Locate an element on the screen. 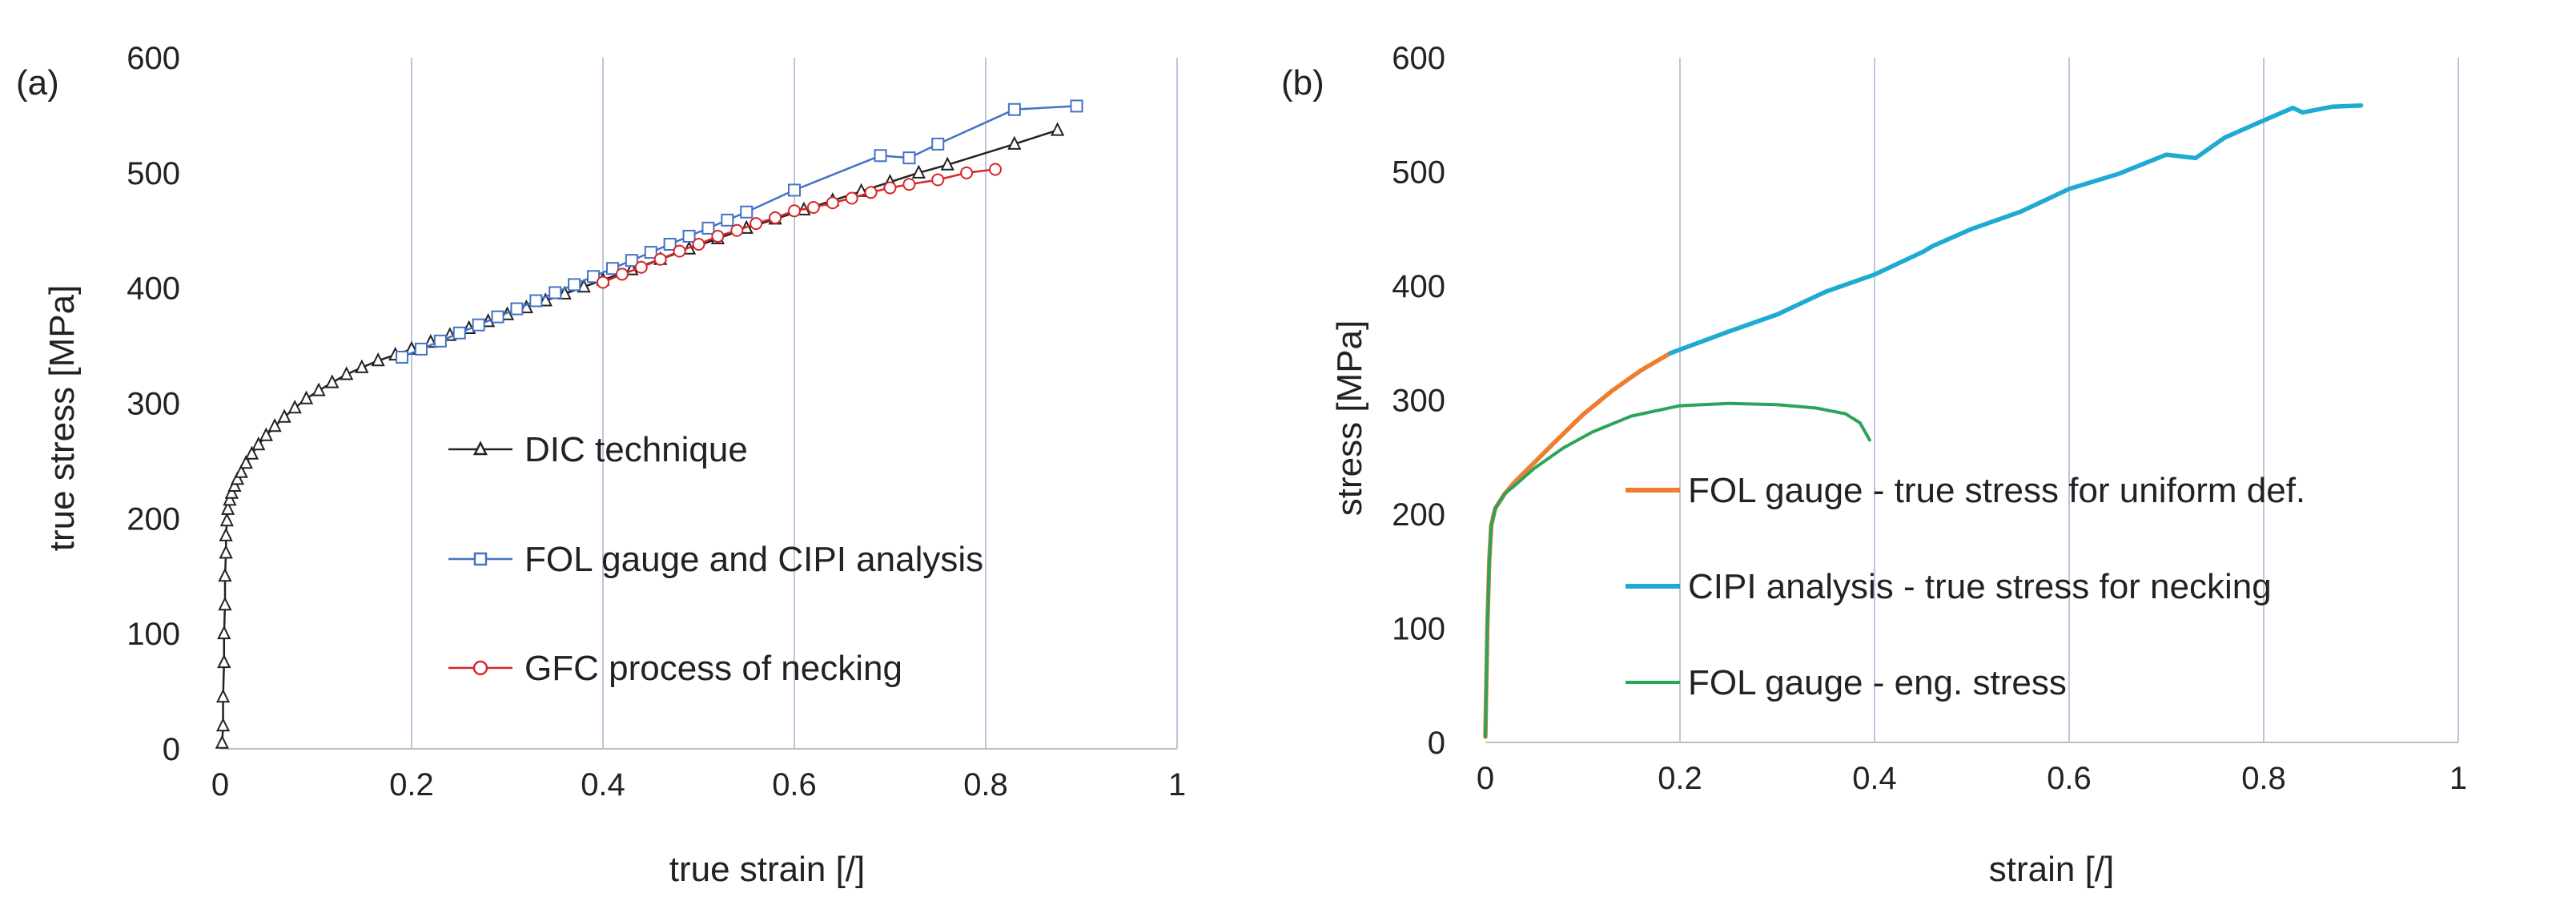 This screenshot has height=909, width=2576. legend-label-fol-true: FOL gauge - true stress for uniform def. is located at coordinates (1996, 491).